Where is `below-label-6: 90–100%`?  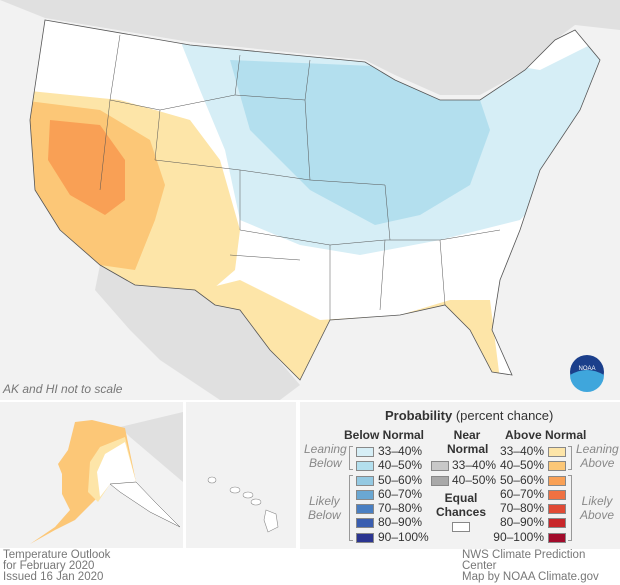
below-label-6: 90–100% is located at coordinates (403, 537).